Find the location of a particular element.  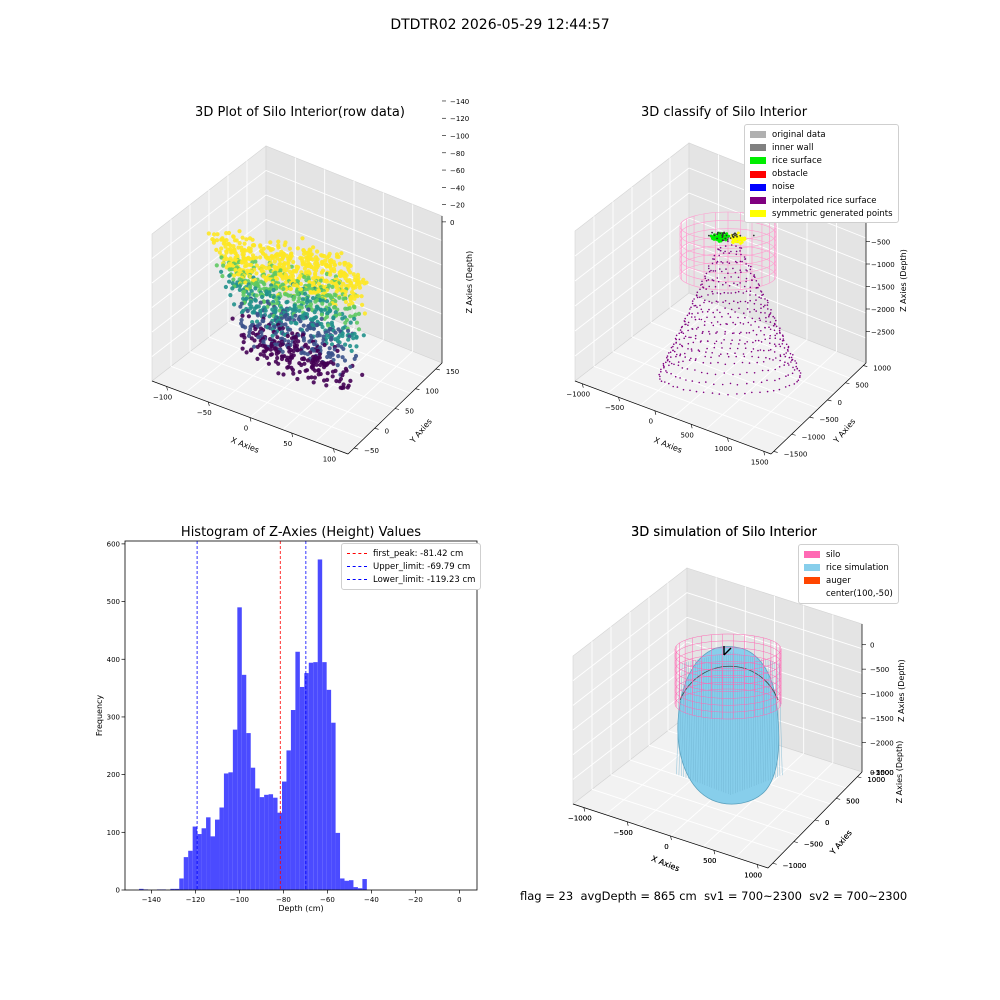

legend-swatch is located at coordinates (812, 555).